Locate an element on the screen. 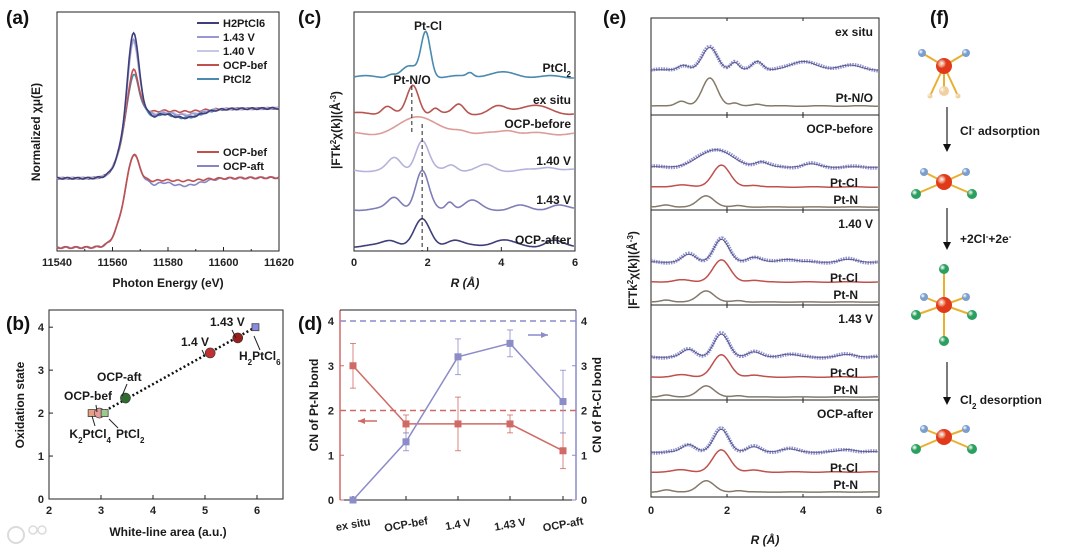 The image size is (1080, 553). arrow-left-icon is located at coordinates (361, 421).